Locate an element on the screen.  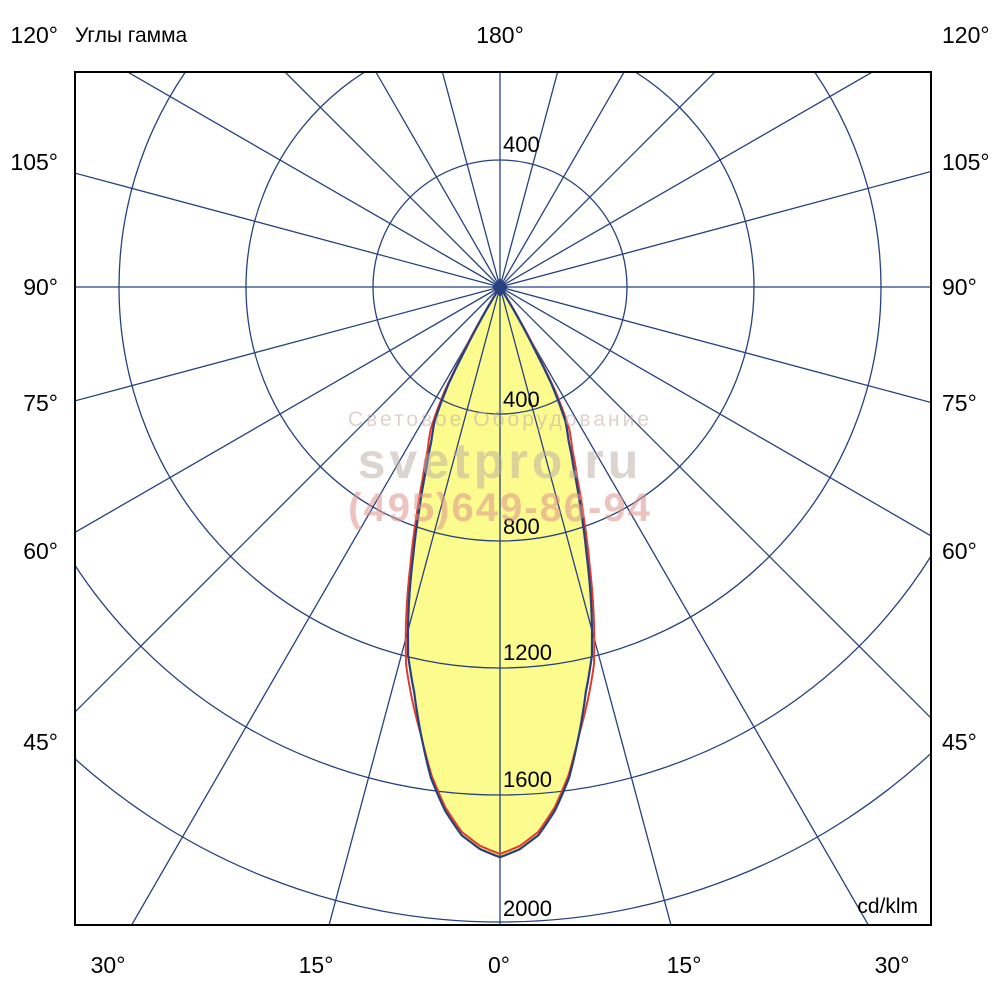
angle-label-right-60°: 60° is located at coordinates (959, 551).